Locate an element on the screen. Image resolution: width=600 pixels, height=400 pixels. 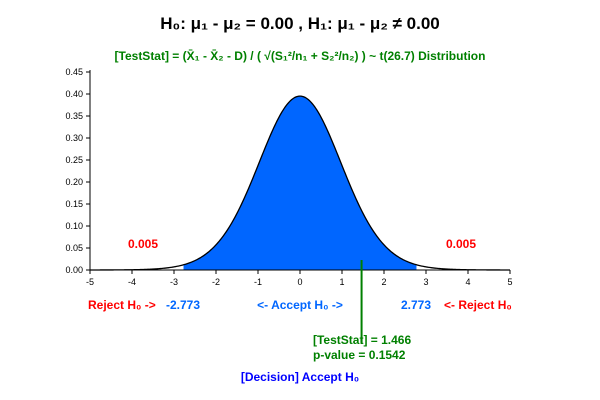
crit-left-label: -2.773 is located at coordinates (183, 305).